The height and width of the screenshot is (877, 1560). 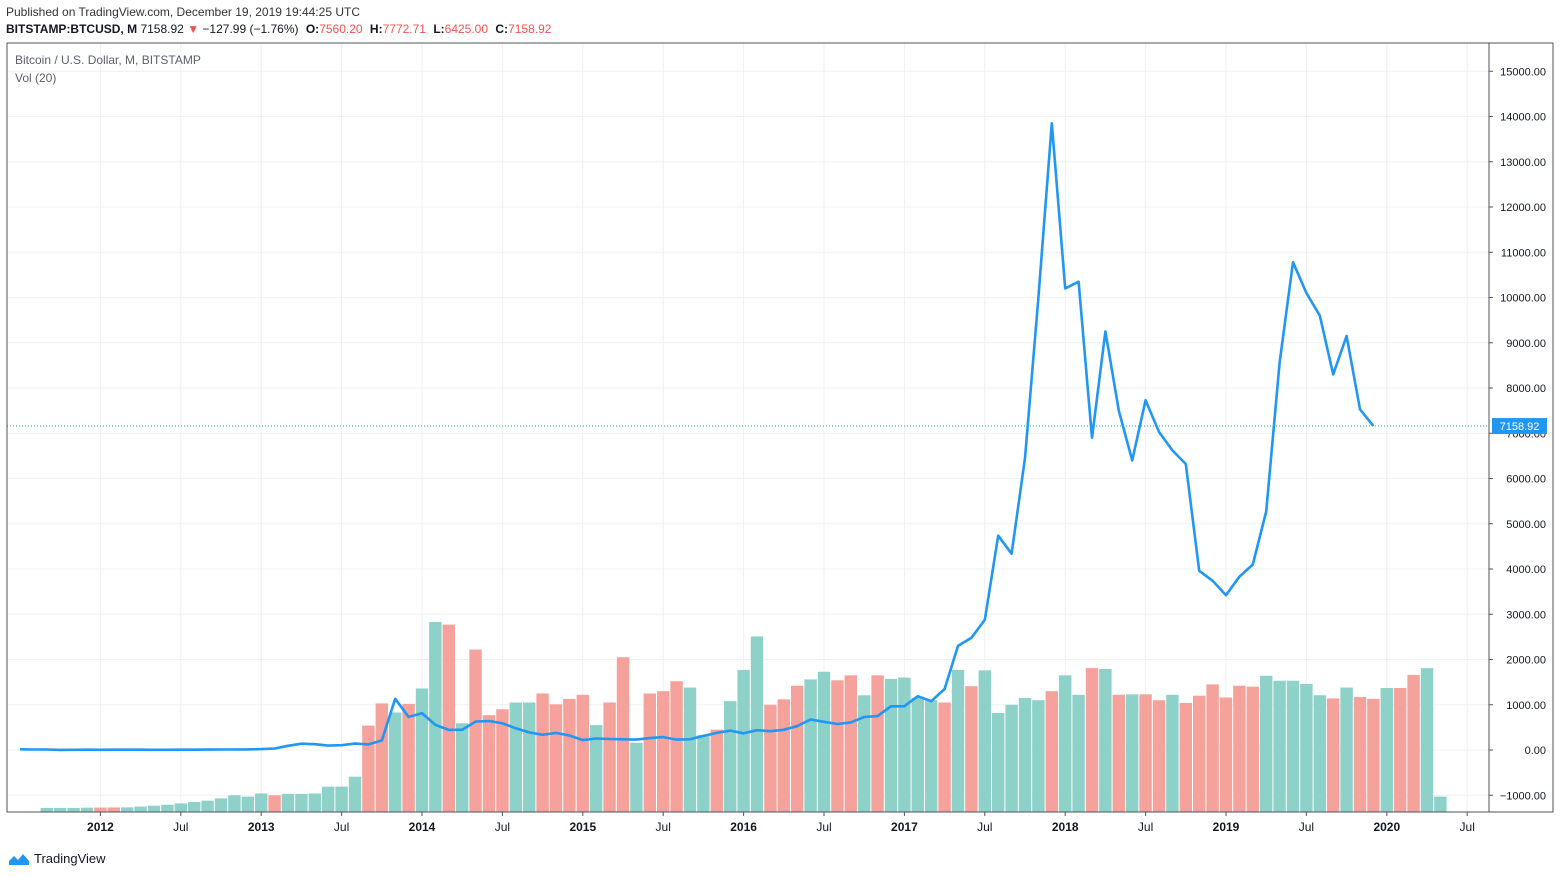 I want to click on close-label: C:, so click(x=502, y=29).